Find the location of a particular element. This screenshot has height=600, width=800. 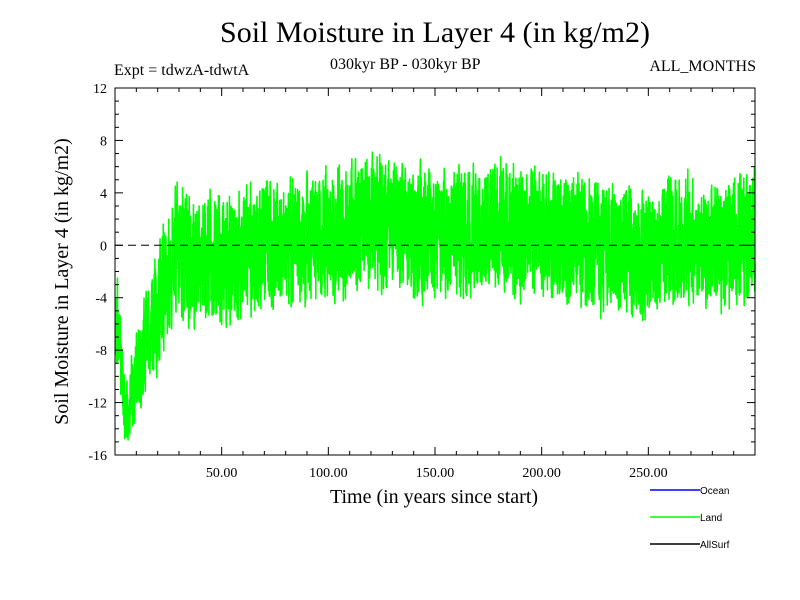

y-tick-label: -12 is located at coordinates (97, 404).